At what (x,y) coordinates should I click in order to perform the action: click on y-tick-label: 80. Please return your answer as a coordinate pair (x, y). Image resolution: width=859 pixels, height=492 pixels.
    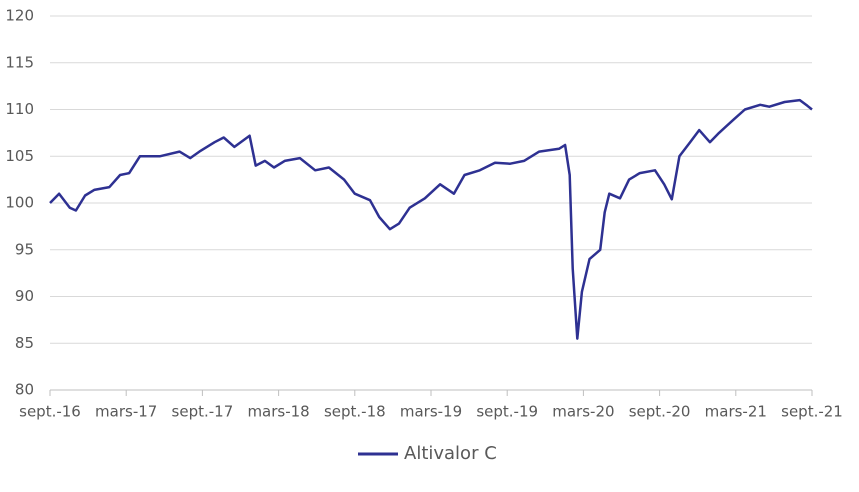
    Looking at the image, I should click on (24, 390).